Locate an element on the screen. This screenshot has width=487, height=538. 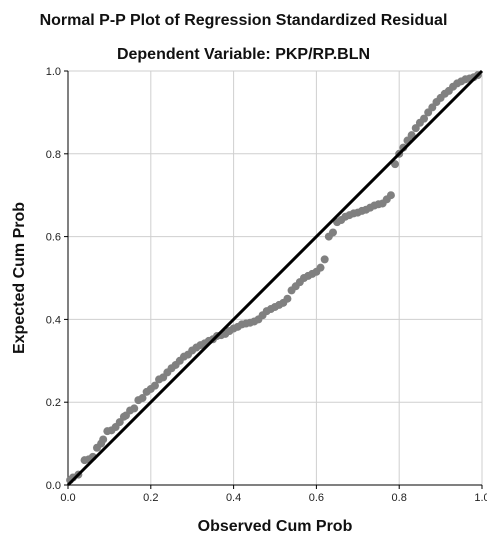
x-axis-label: Observed Cum Prob is located at coordinates (275, 526).